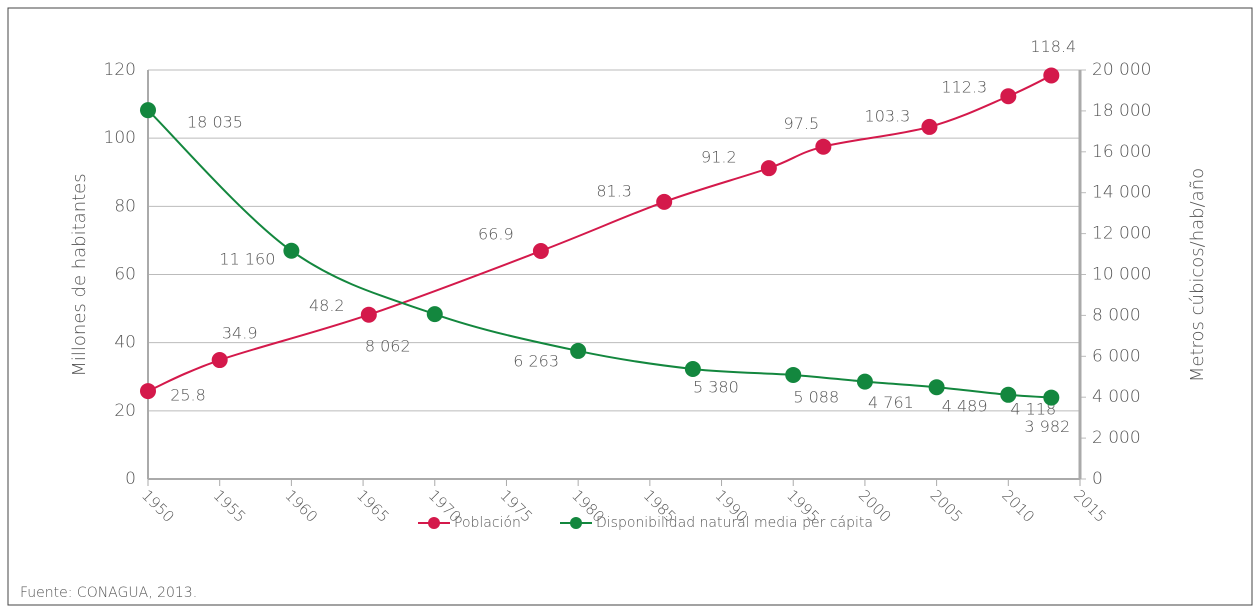 Image resolution: width=1260 pixels, height=613 pixels. What do you see at coordinates (1116, 397) in the screenshot?
I see `y2-tick-label: 4 000` at bounding box center [1116, 397].